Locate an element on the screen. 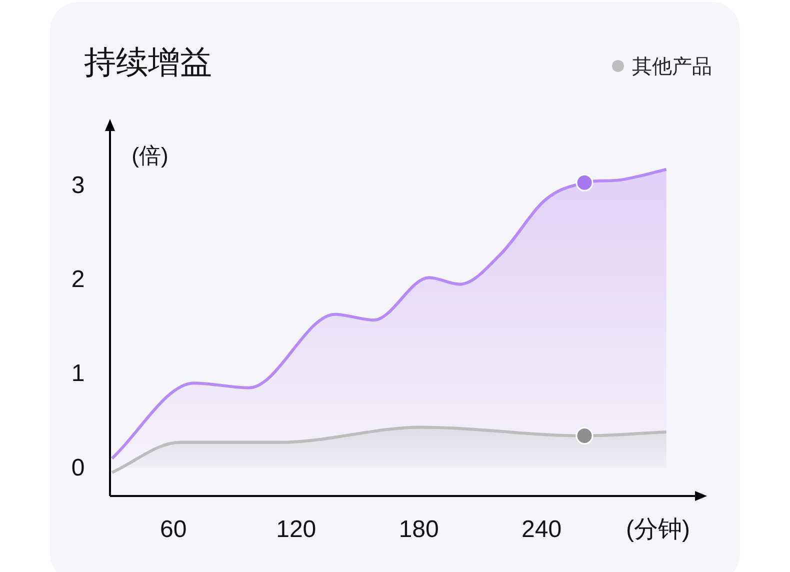  y-tick-label: 3 is located at coordinates (78, 185).